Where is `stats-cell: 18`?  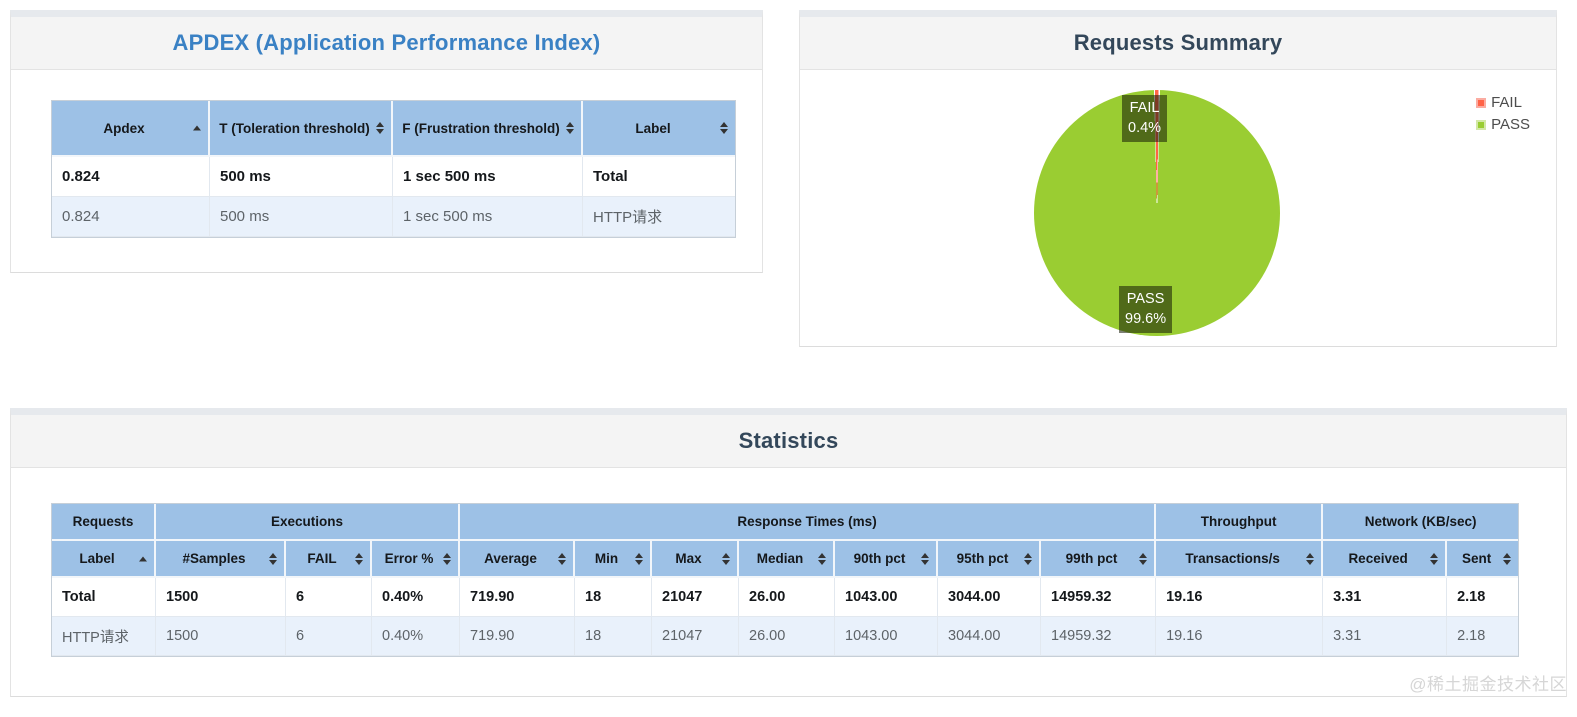 stats-cell: 18 is located at coordinates (614, 597).